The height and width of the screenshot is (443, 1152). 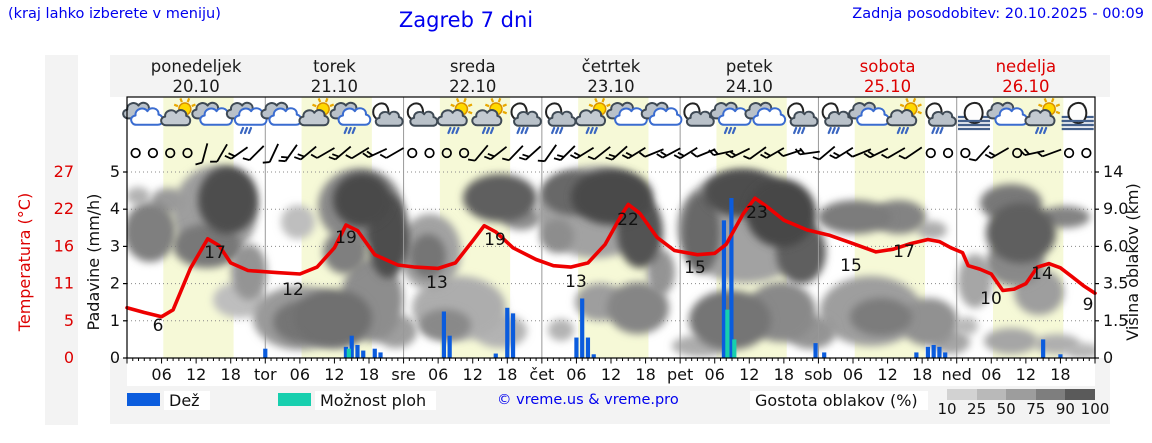 I want to click on svg-text: 6.0, so click(x=1115, y=245).